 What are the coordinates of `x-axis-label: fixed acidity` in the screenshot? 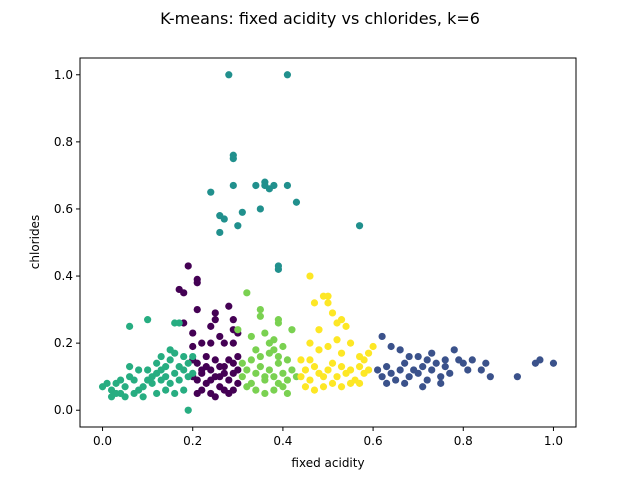 It's located at (327, 463).